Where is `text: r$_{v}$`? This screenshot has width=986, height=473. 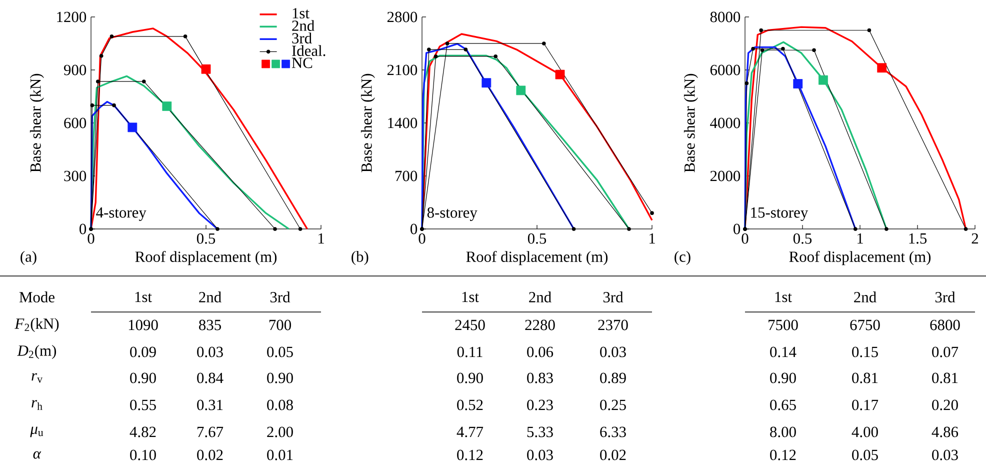 text: r$_{v}$ is located at coordinates (37, 378).